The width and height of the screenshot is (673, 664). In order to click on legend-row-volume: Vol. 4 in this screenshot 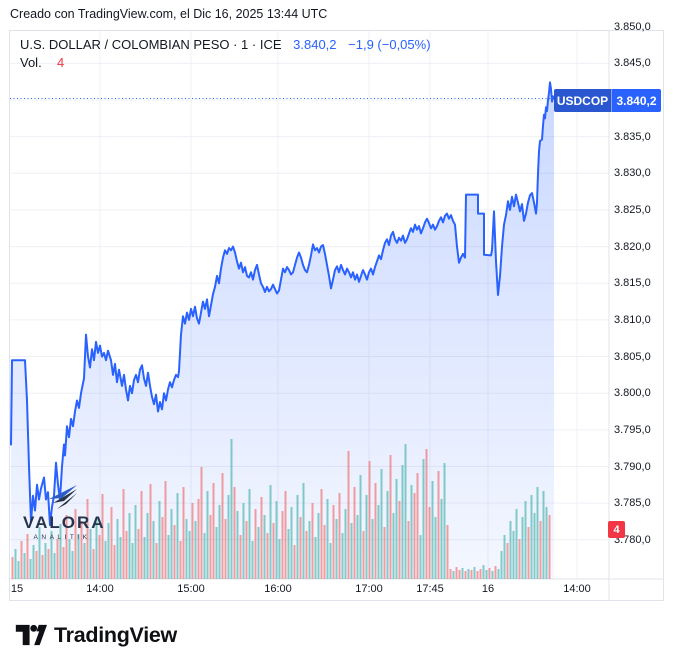, I will do `click(225, 62)`.